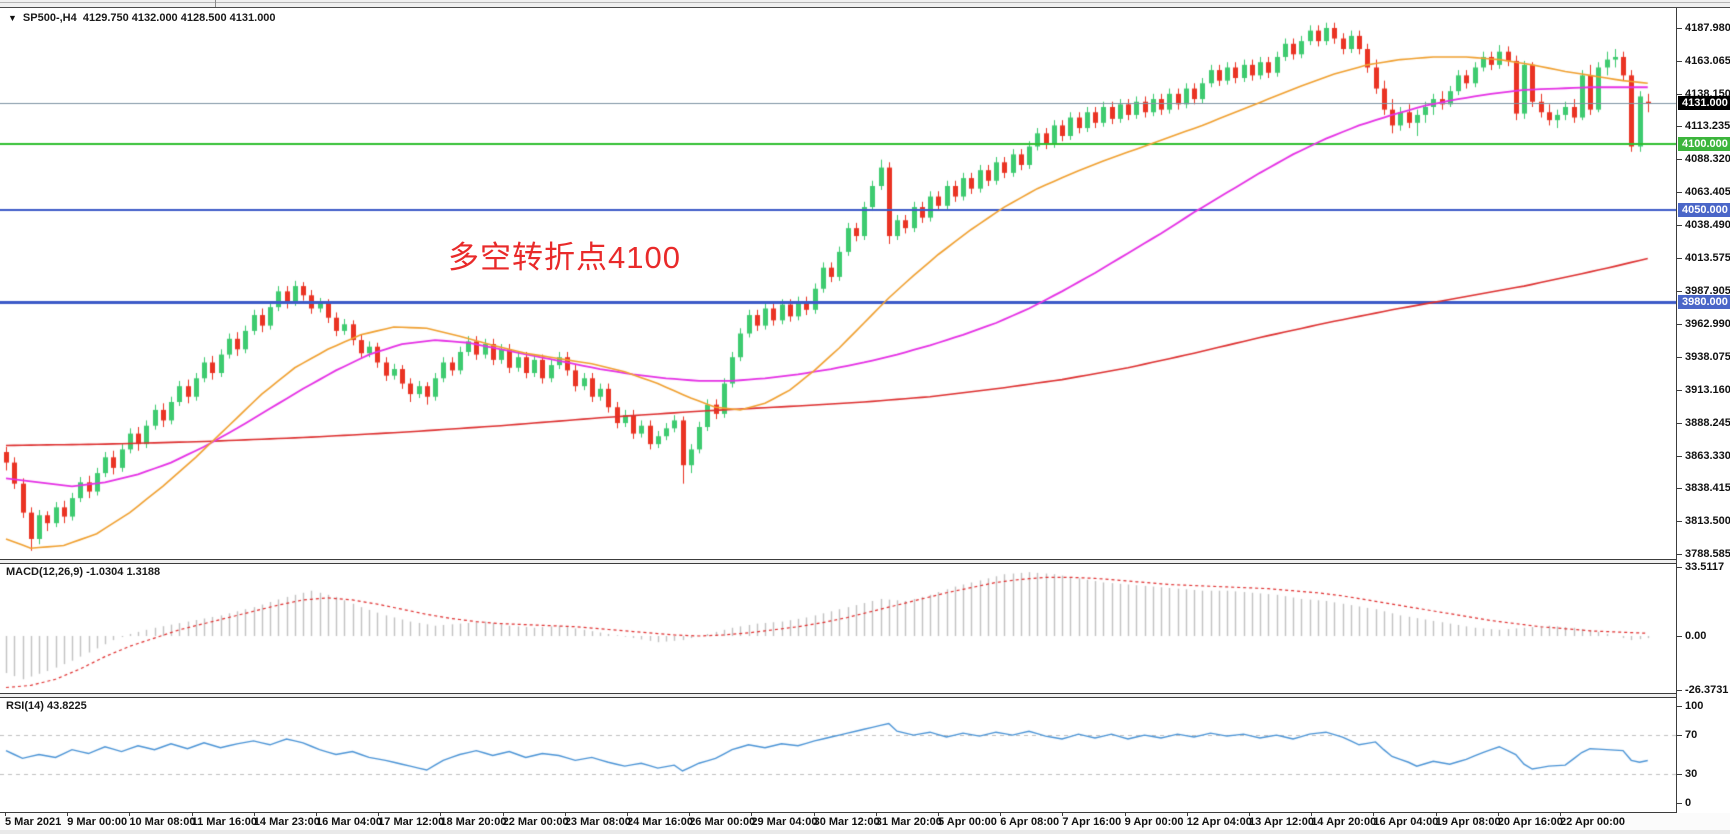 The image size is (1730, 834). I want to click on price-axis-label: 3888.245, so click(1707, 422).